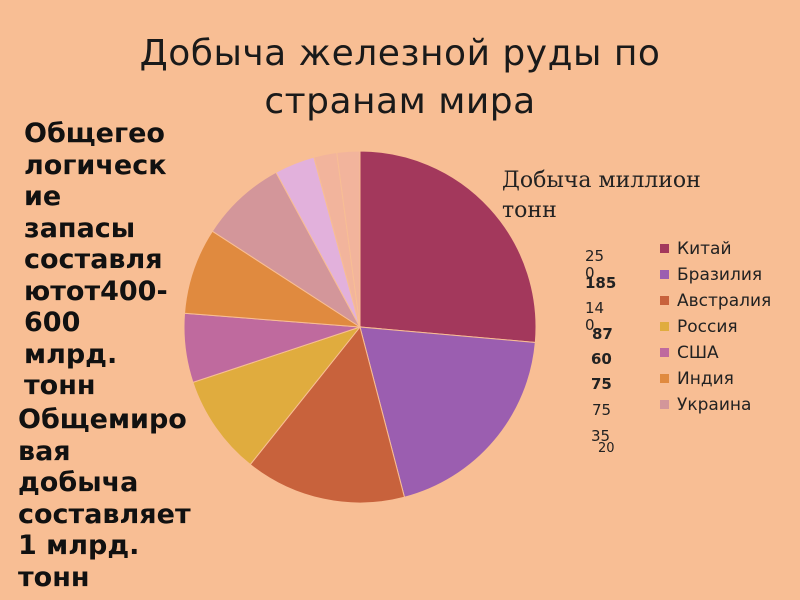  I want to click on legend-item: Россия, so click(718, 327).